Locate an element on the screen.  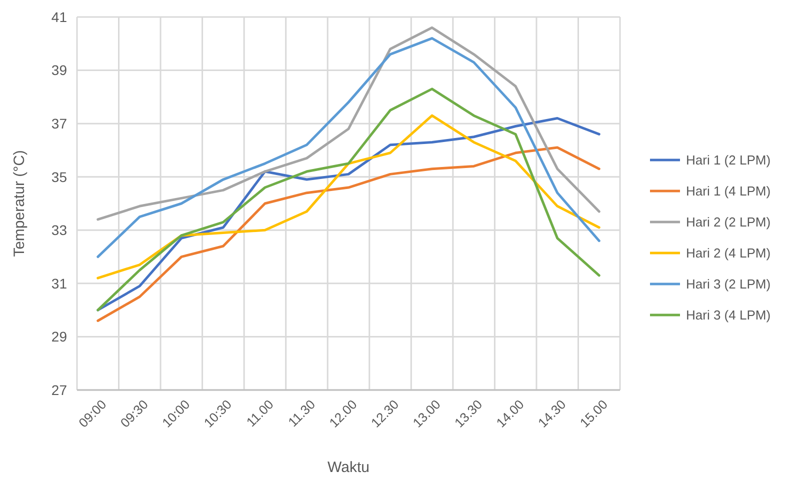
y-tick-label: 31 is located at coordinates (59, 283).